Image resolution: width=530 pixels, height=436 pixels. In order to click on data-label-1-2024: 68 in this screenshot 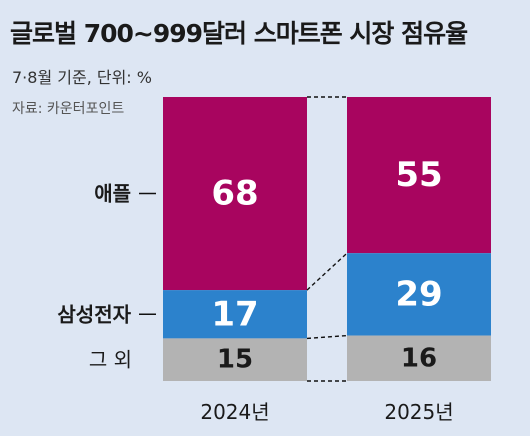, I will do `click(234, 194)`.